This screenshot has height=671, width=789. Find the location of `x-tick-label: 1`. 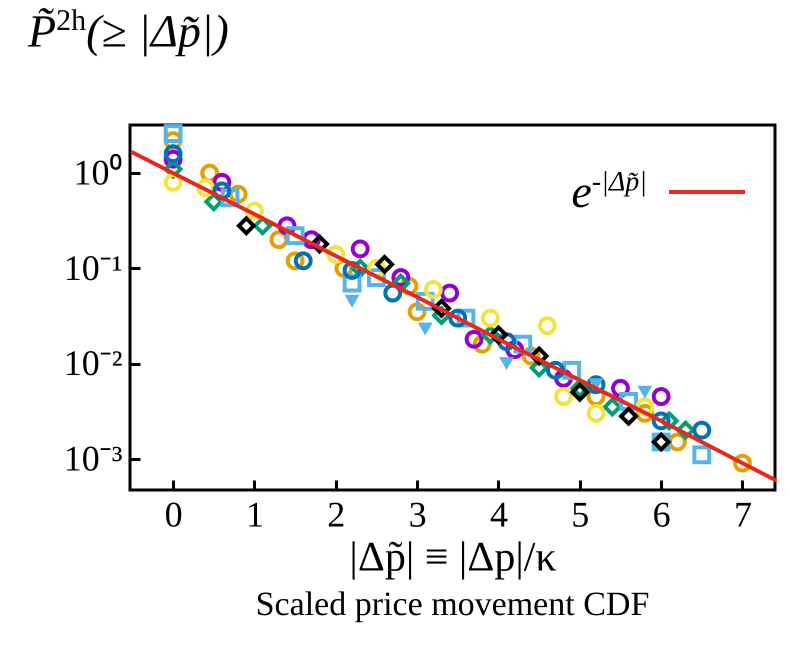

x-tick-label: 1 is located at coordinates (255, 514).